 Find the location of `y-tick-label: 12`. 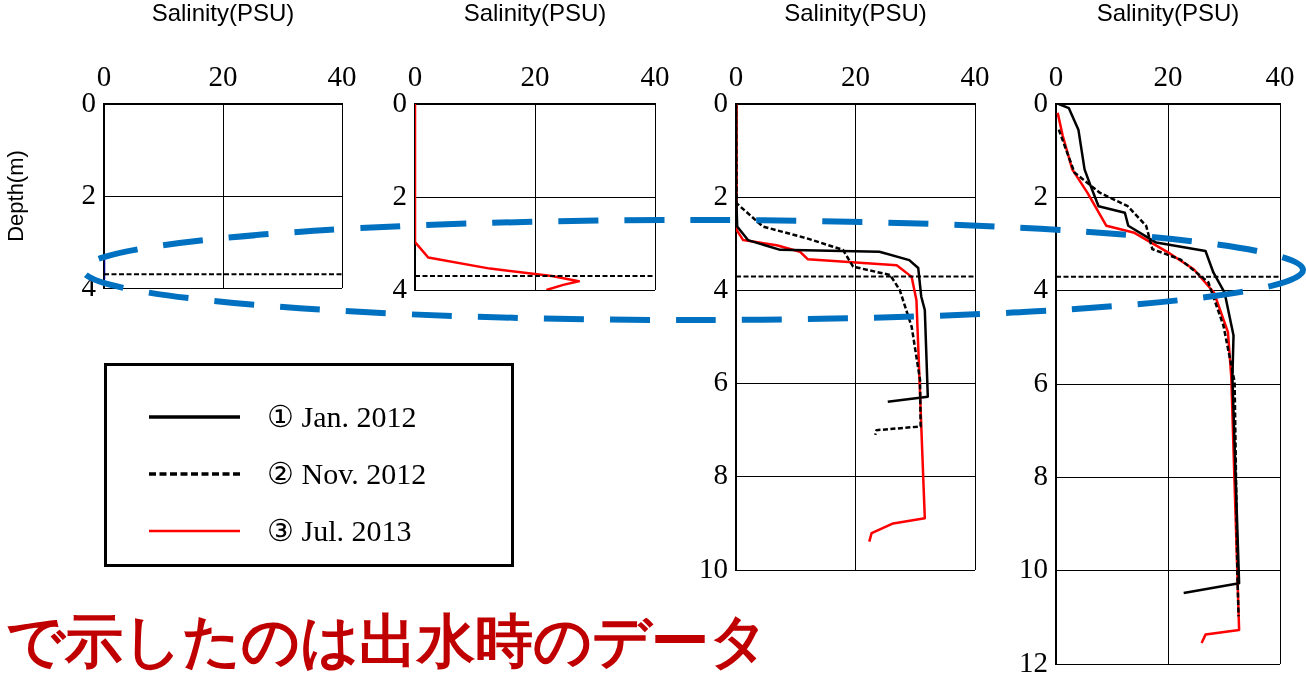

y-tick-label: 12 is located at coordinates (1033, 661).